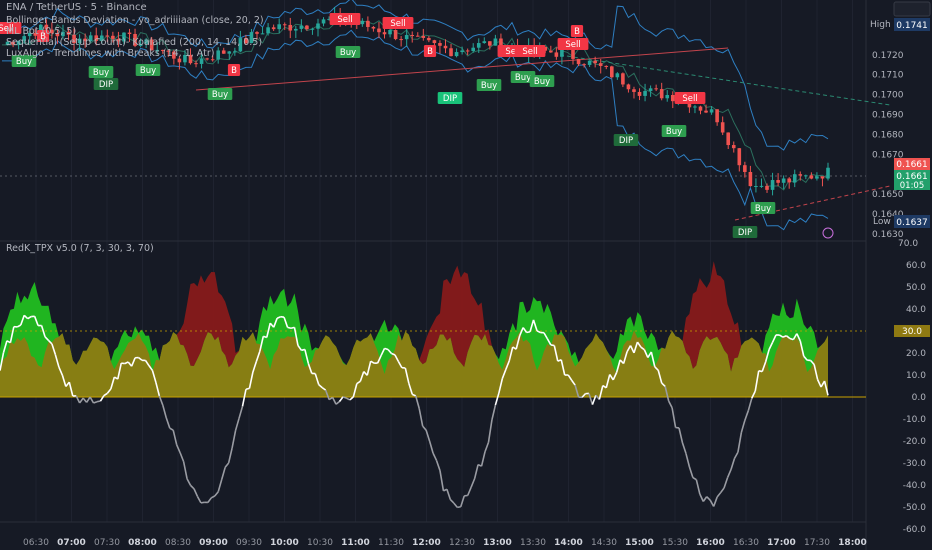  I want to click on dip-tag, so click(106, 84).